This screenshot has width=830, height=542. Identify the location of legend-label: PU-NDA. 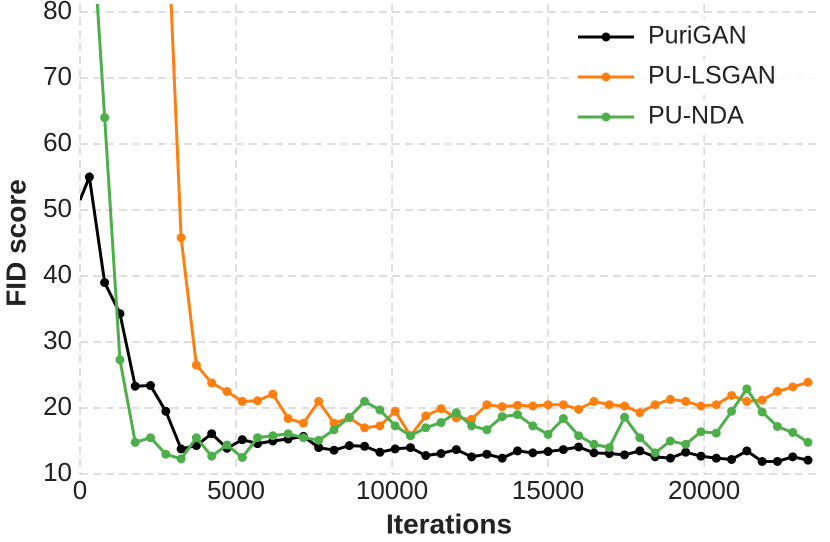
(696, 116).